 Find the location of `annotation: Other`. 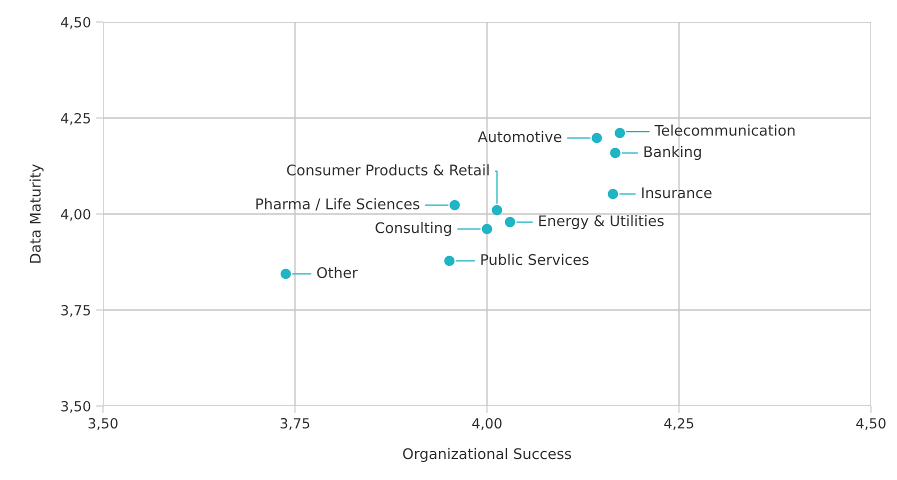

annotation: Other is located at coordinates (337, 272).